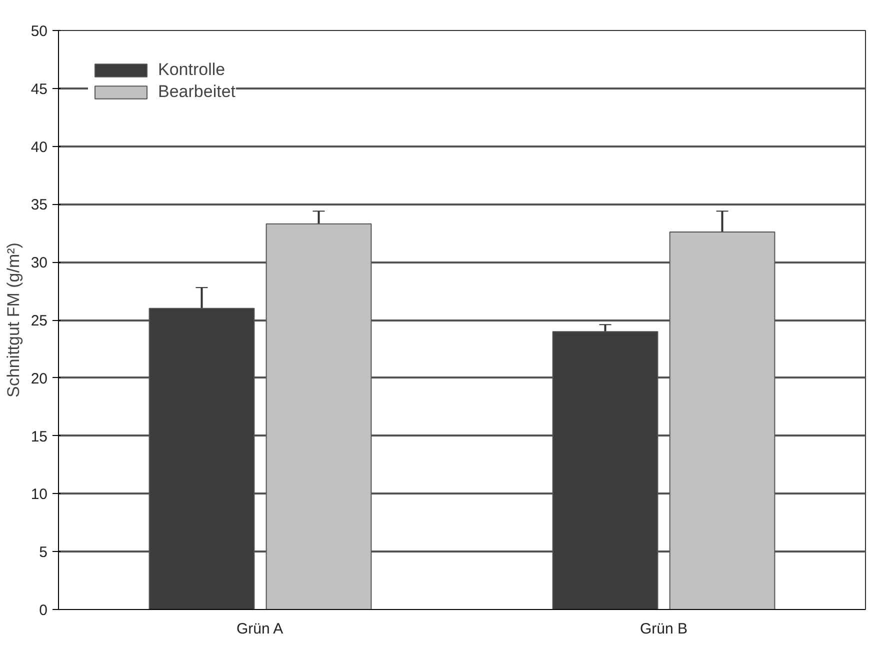 The width and height of the screenshot is (890, 658). I want to click on legend-label: Kontrolle, so click(192, 70).